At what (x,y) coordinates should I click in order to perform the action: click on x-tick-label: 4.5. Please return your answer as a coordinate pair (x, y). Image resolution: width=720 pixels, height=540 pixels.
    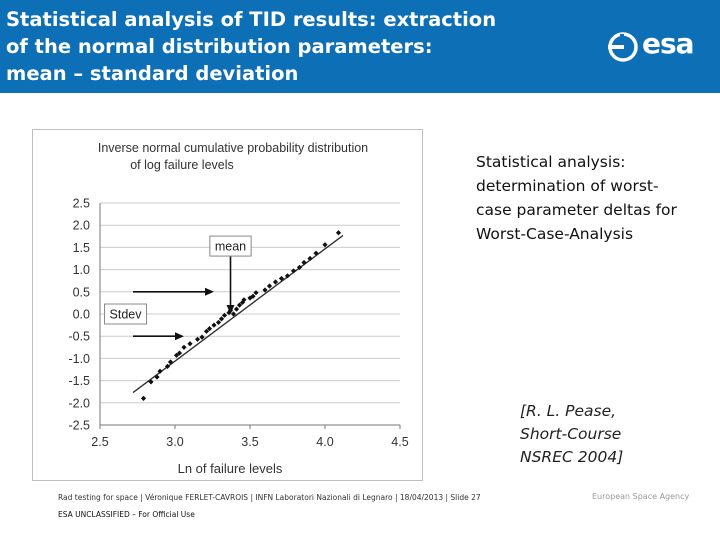
    Looking at the image, I should click on (399, 442).